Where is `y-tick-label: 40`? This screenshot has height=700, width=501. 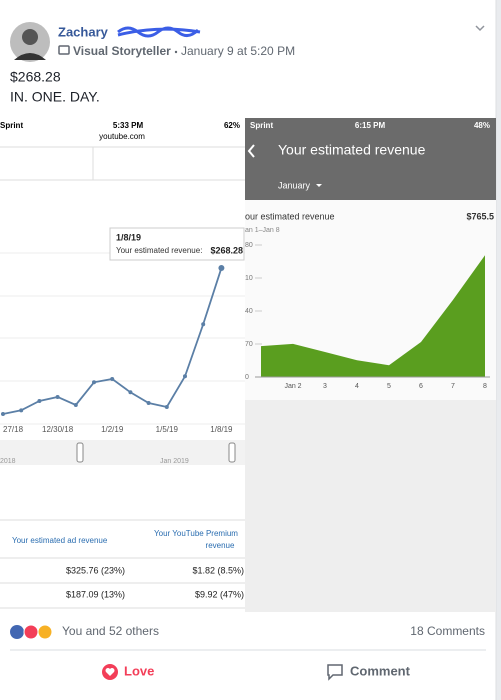
y-tick-label: 40 is located at coordinates (249, 311).